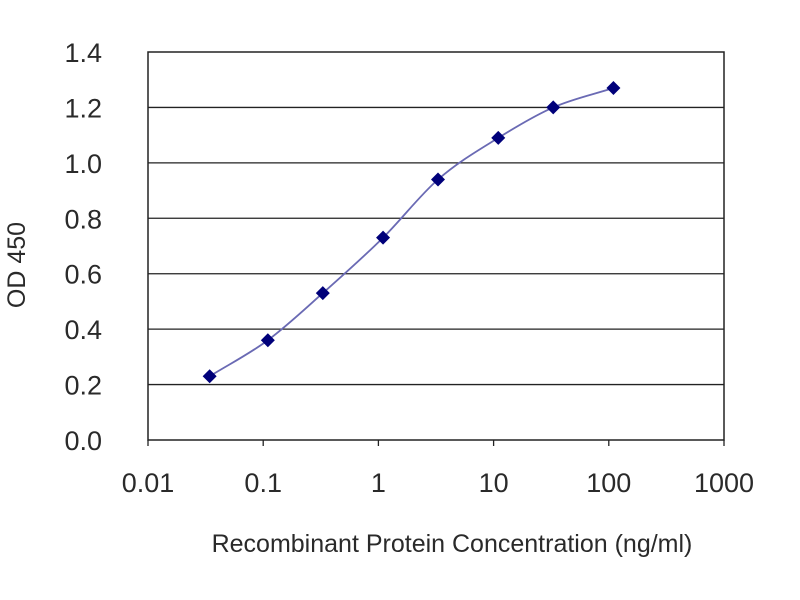 Image resolution: width=800 pixels, height=600 pixels. Describe the element at coordinates (438, 483) in the screenshot. I see `x-axis-tick-labels: 0.01 0.1 1 10 100 1000` at that location.